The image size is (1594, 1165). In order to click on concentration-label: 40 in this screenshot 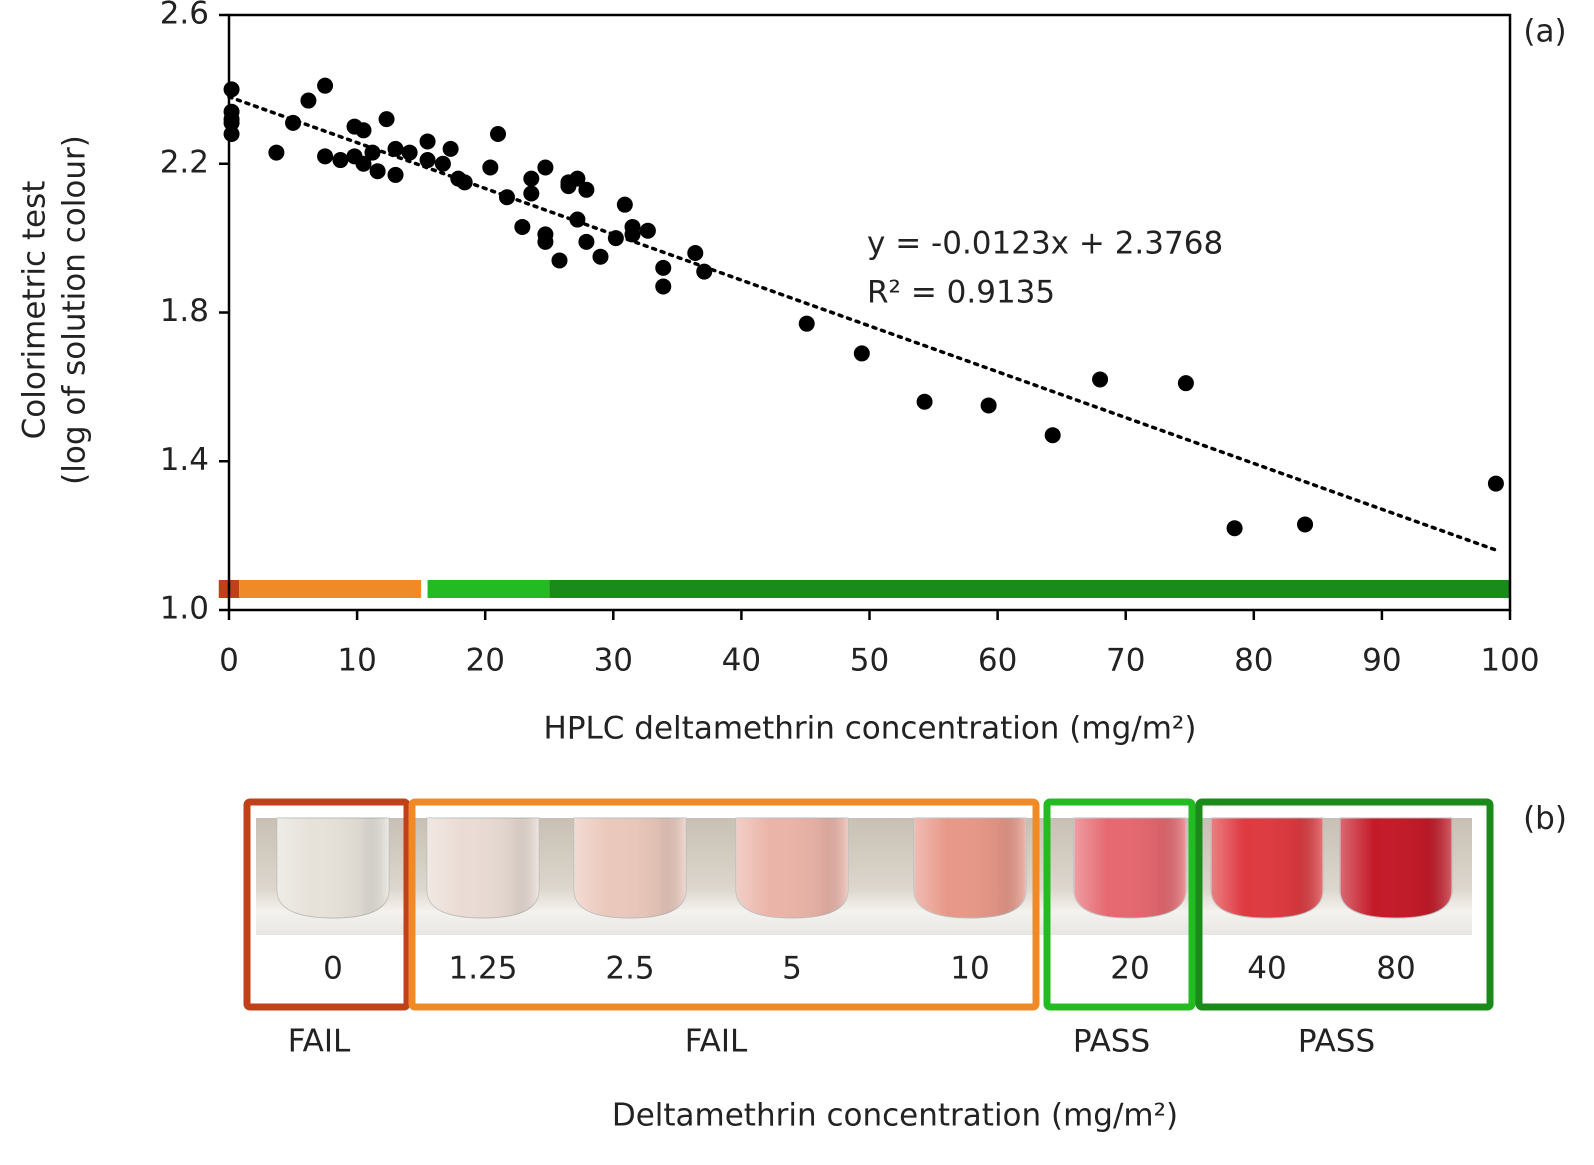, I will do `click(1266, 969)`.